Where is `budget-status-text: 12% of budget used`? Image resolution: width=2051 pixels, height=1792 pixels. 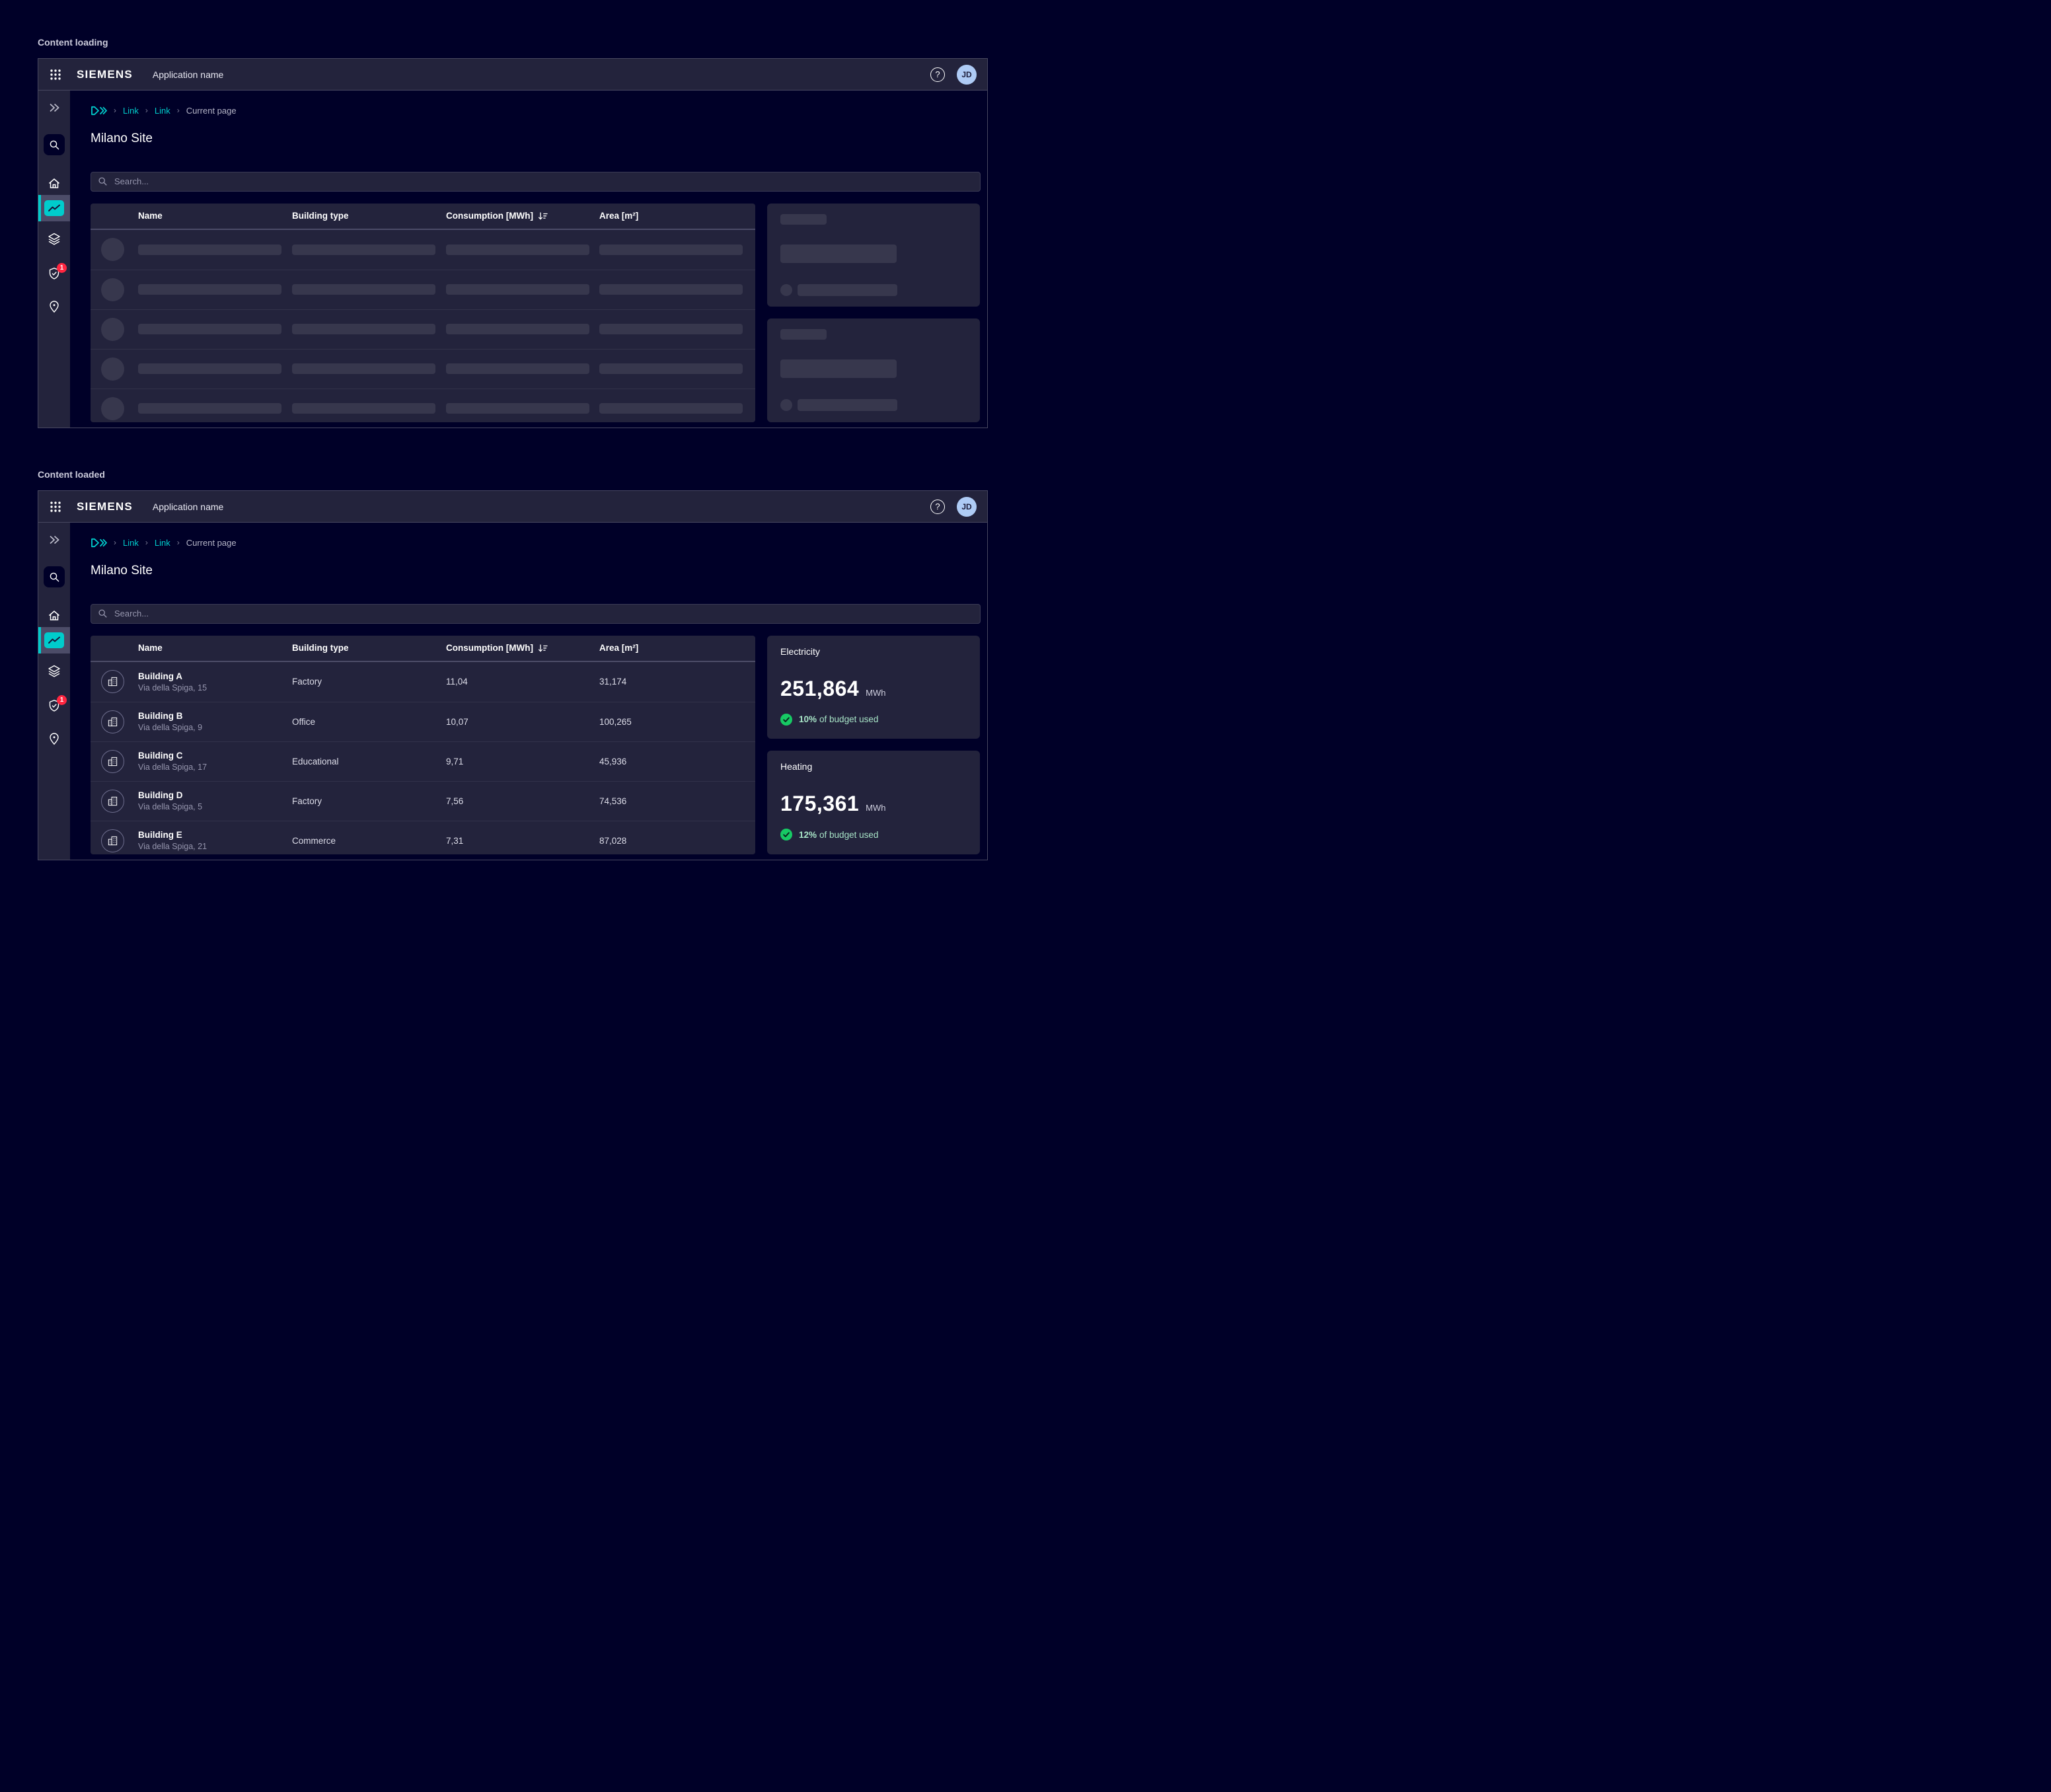 budget-status-text: 12% of budget used is located at coordinates (838, 835).